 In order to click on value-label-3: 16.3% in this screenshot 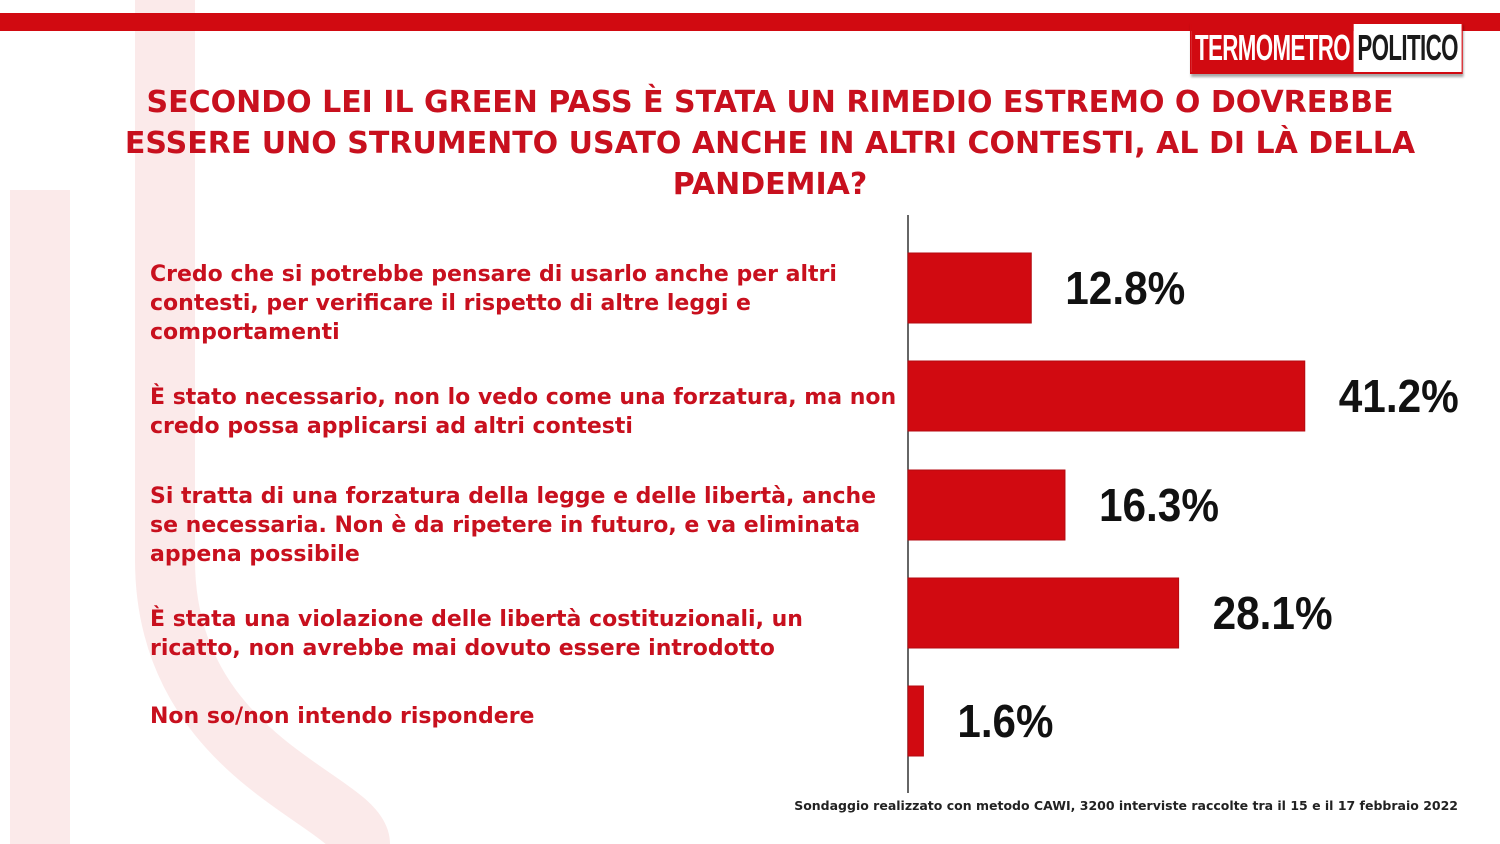, I will do `click(1159, 505)`.